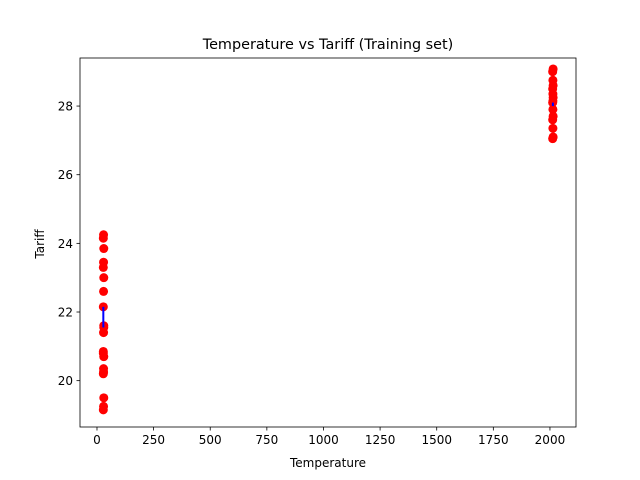  What do you see at coordinates (436, 440) in the screenshot?
I see `x-tick-label: 1500` at bounding box center [436, 440].